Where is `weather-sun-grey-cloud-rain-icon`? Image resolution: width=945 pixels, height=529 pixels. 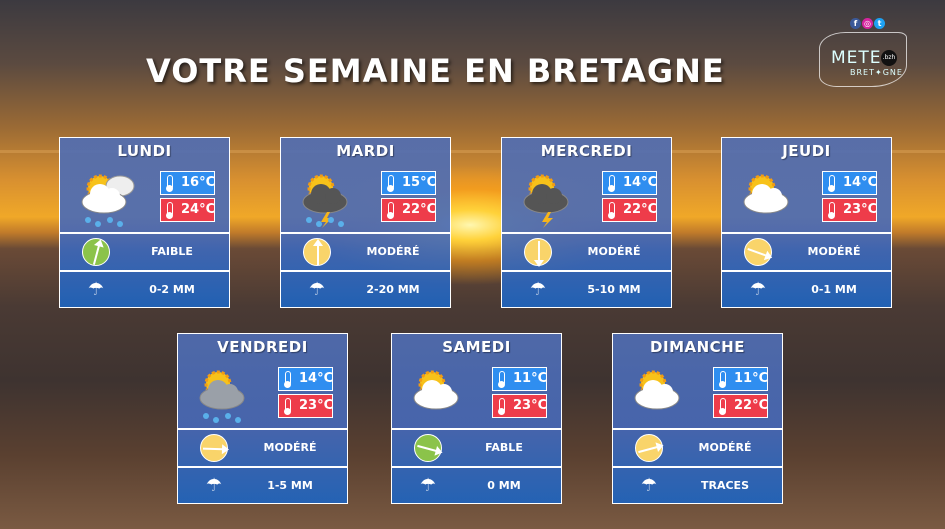 weather-sun-grey-cloud-rain-icon is located at coordinates (225, 393).